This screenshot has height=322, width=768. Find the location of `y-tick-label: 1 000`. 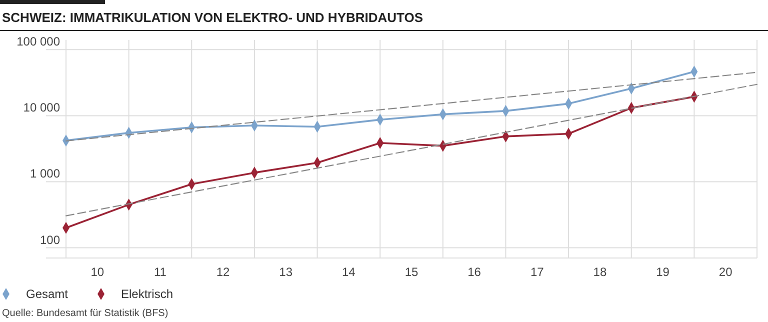

y-tick-label: 1 000 is located at coordinates (45, 173).